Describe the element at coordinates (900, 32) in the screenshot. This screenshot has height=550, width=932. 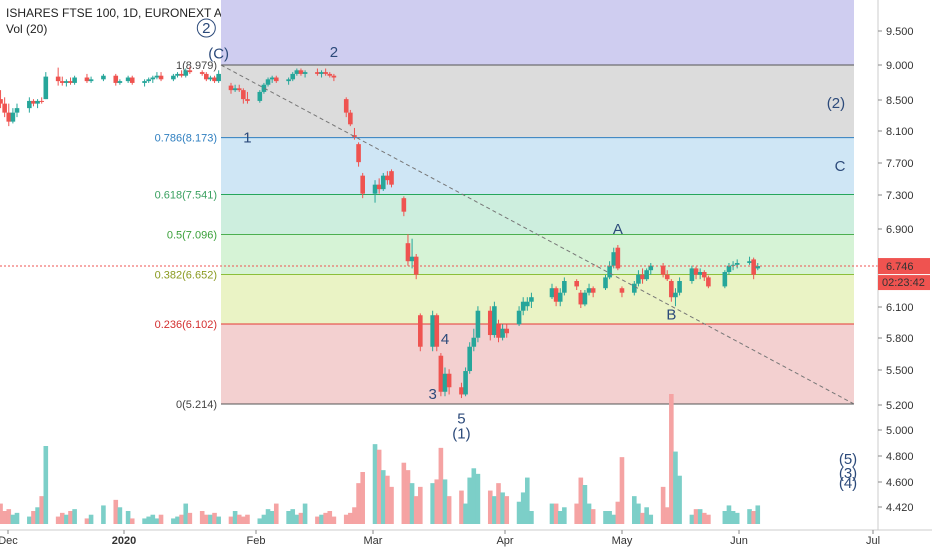
I see `y-tick-label: 9.500` at that location.